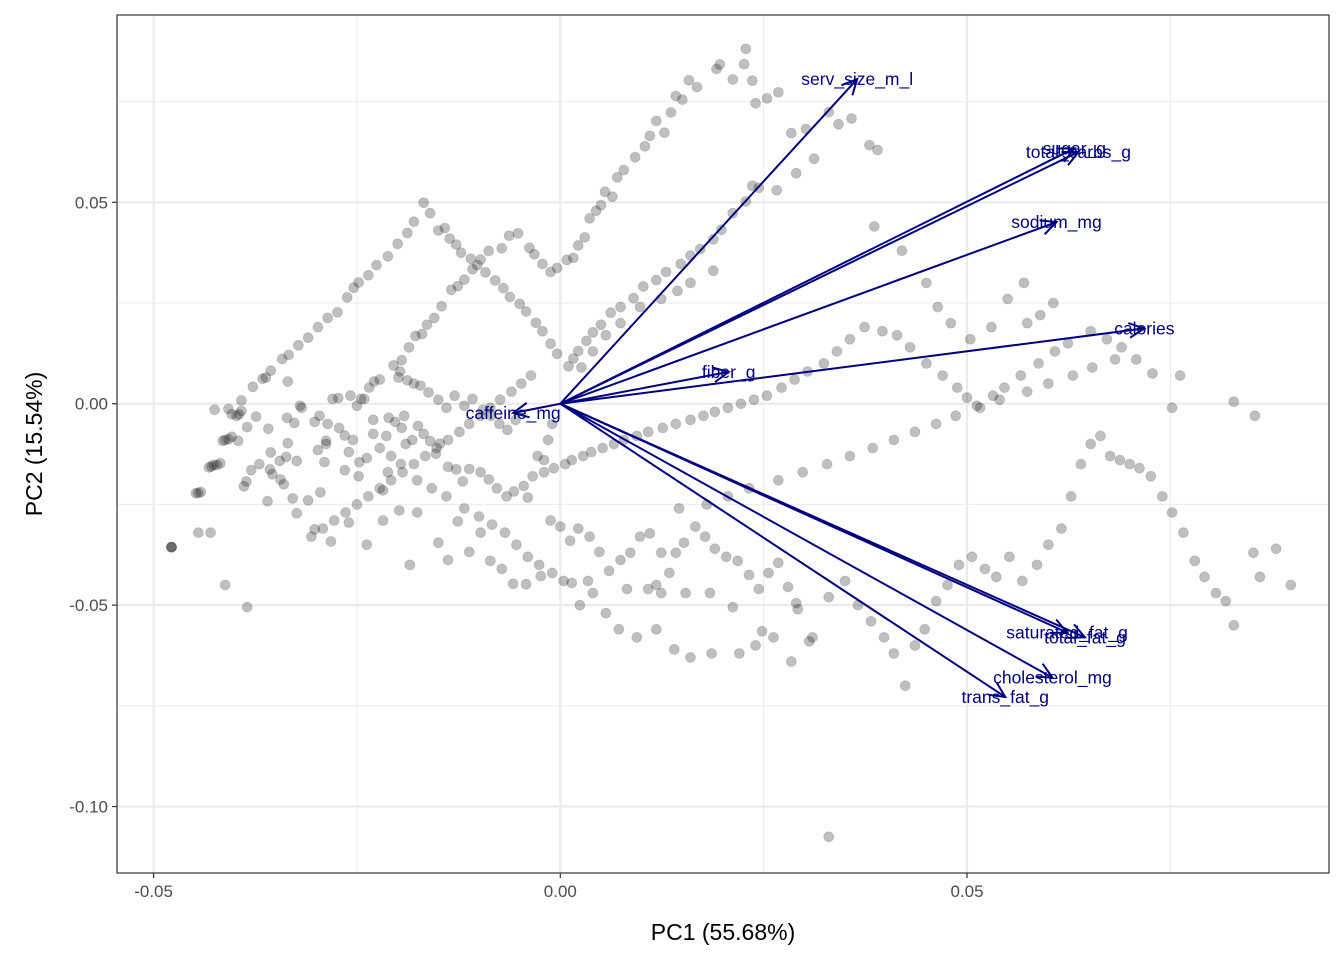  I want to click on loading-arrow-cholesterol_mg, so click(806, 540).